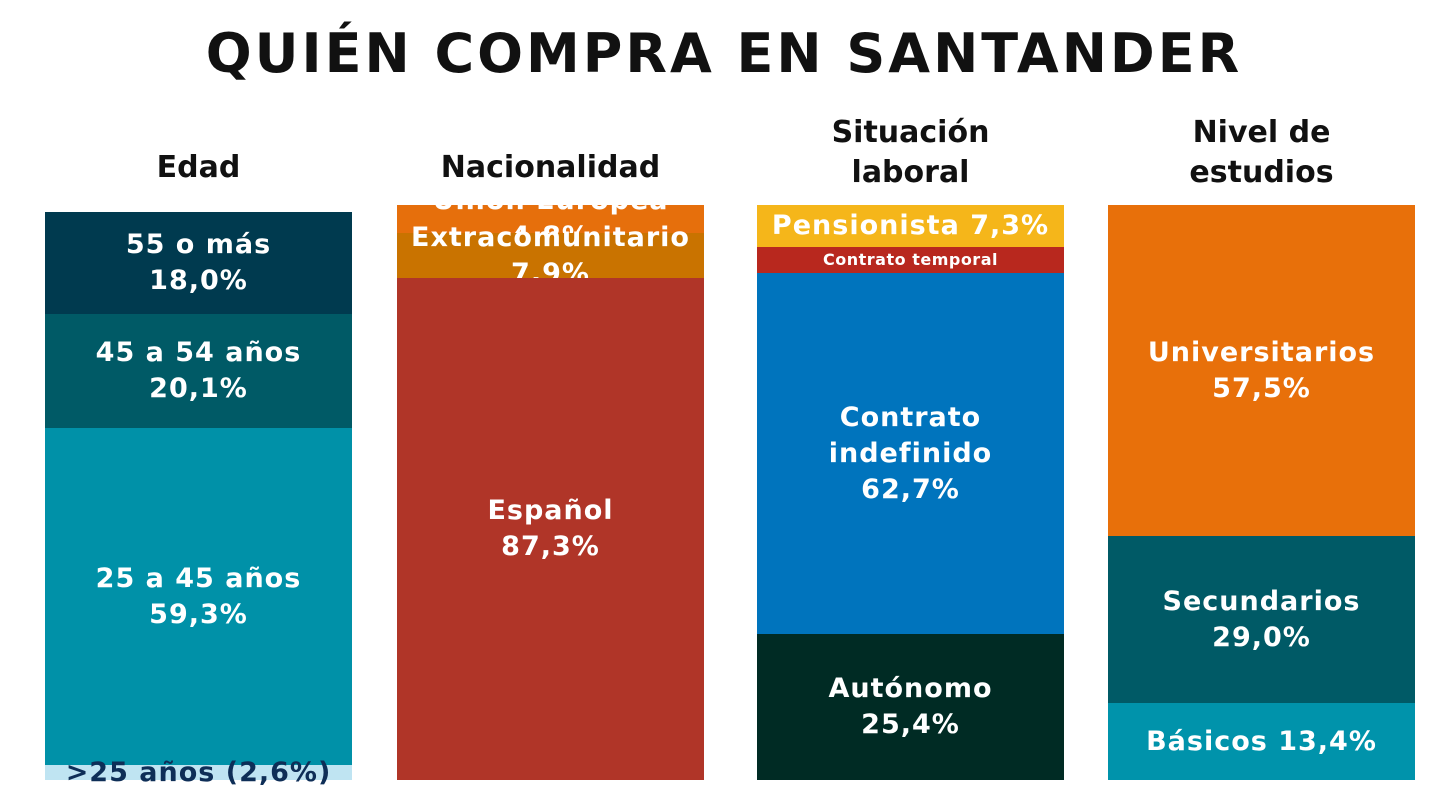 This screenshot has height=804, width=1448. I want to click on bar-segment: 45 a 54 años 20,1%, so click(198, 371).